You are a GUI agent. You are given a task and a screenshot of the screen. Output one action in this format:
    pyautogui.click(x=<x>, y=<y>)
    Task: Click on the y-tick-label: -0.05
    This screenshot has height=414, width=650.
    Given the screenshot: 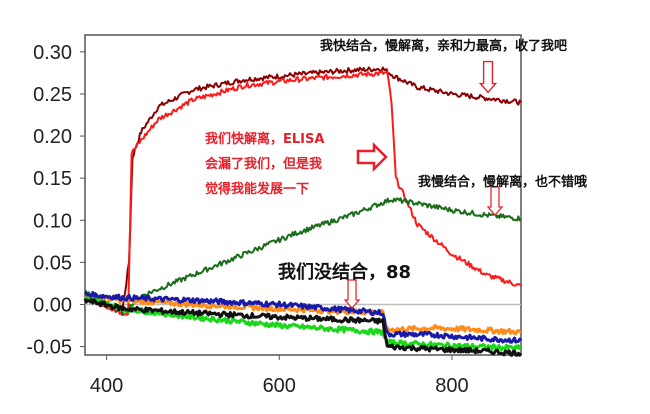 What is the action you would take?
    pyautogui.click(x=49, y=348)
    